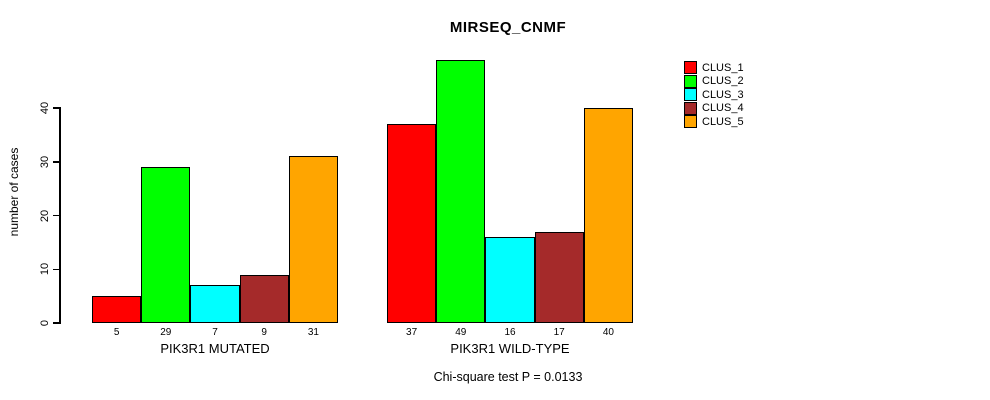  I want to click on legend-row-clus_2: CLUS_2, so click(714, 81).